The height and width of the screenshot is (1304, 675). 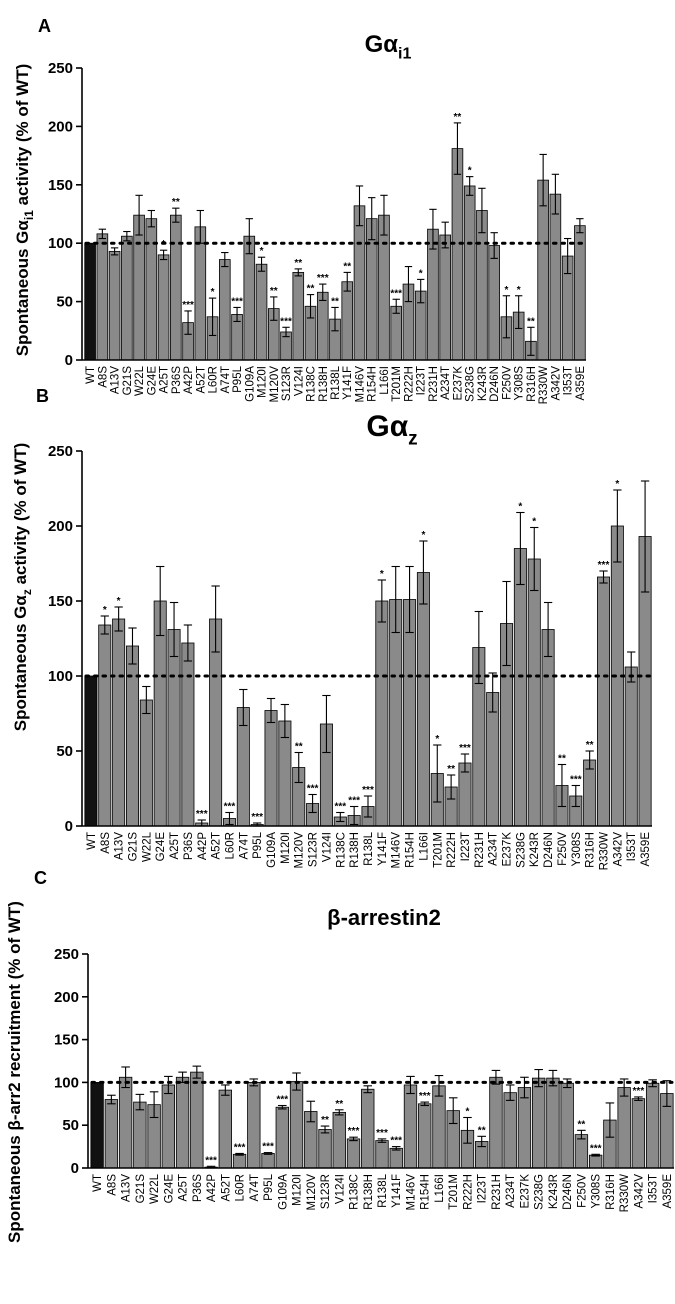 I want to click on panel-title-subscript: i1, so click(x=404, y=54).